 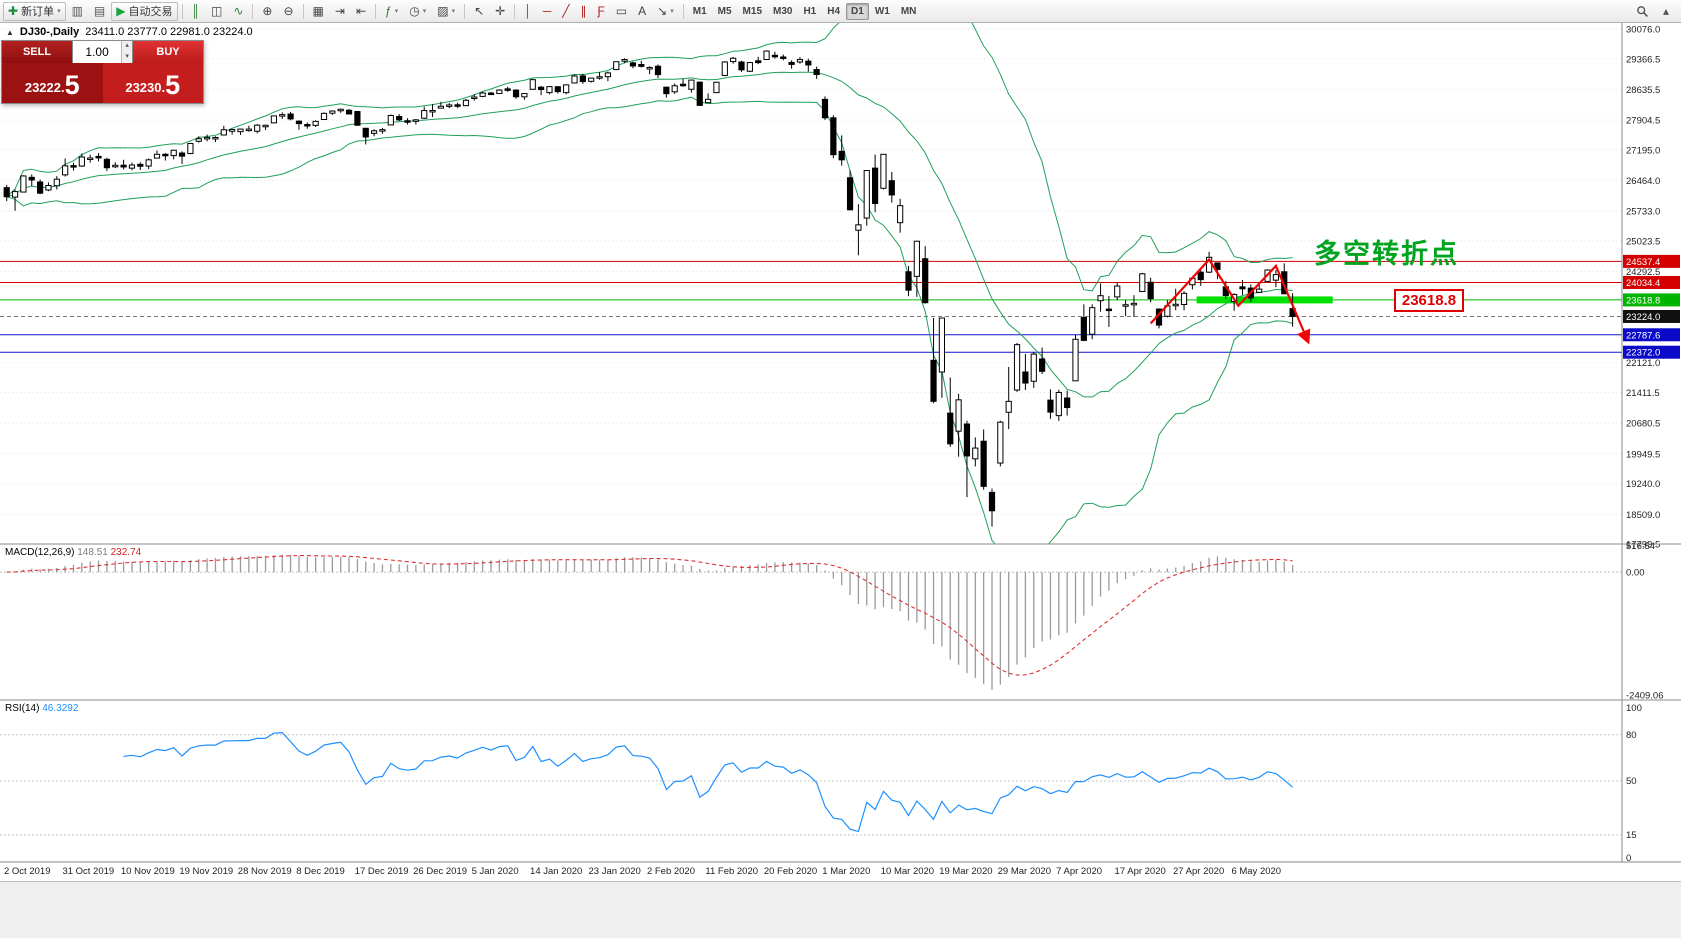 I want to click on svg-text: 23618.8, so click(x=1643, y=300).